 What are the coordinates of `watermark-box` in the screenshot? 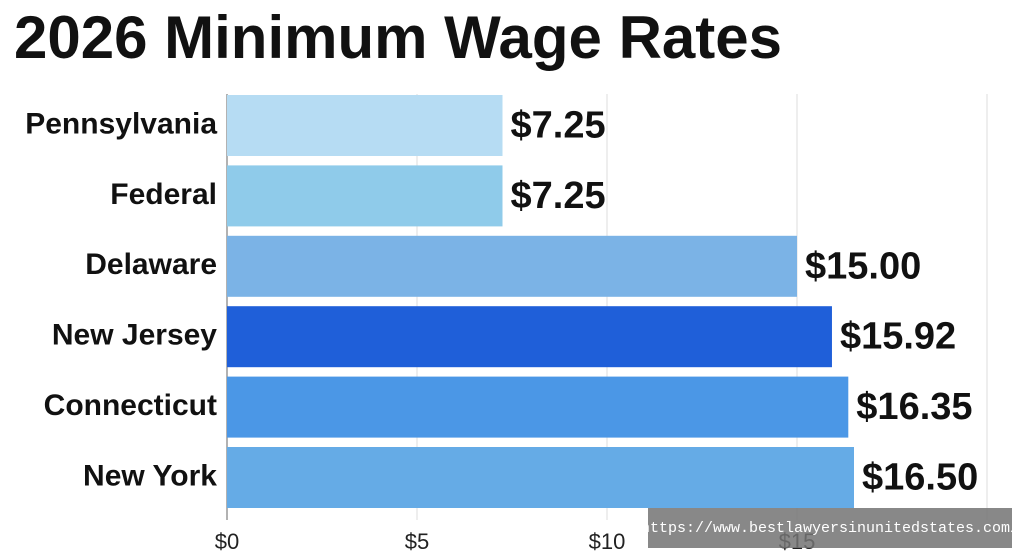 It's located at (830, 528).